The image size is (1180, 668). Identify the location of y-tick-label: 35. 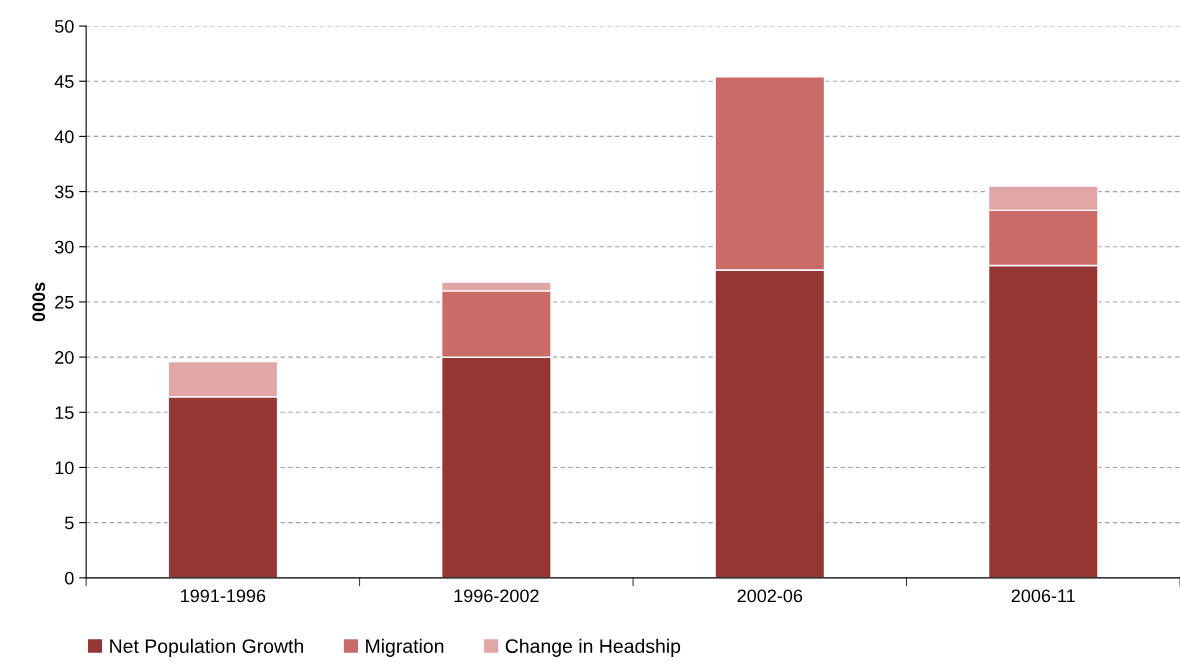
(64, 192).